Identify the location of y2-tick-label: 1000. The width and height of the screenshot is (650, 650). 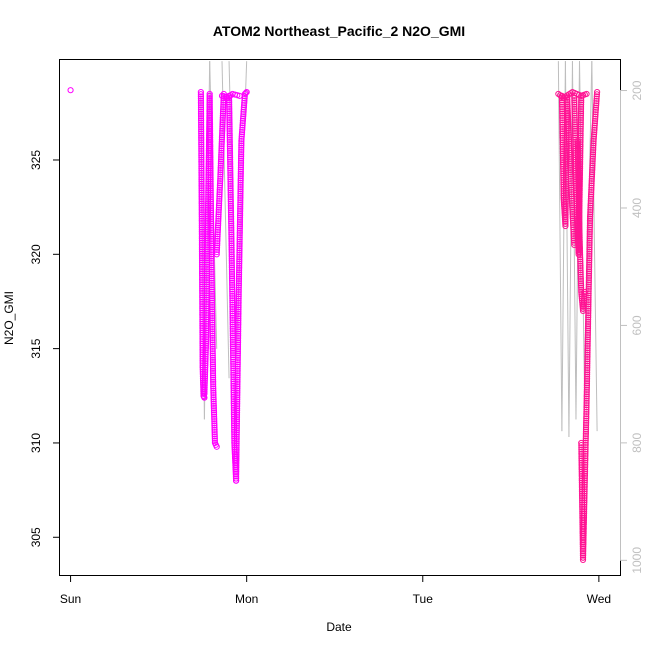
(637, 560).